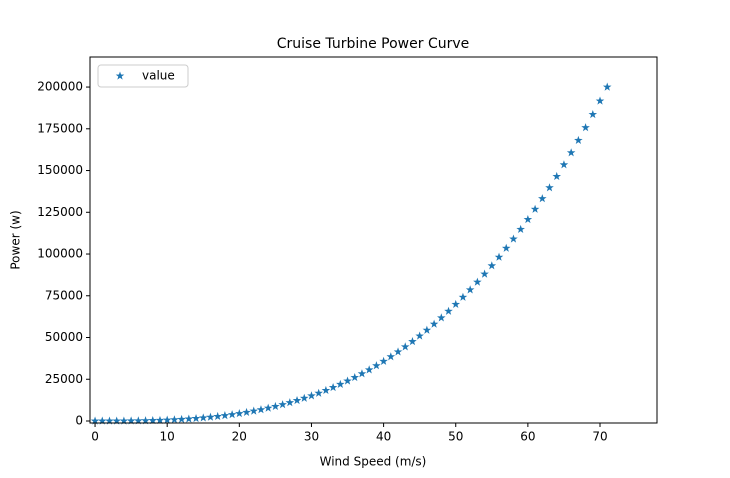  What do you see at coordinates (16, 239) in the screenshot?
I see `y-axis-label: Power (w)` at bounding box center [16, 239].